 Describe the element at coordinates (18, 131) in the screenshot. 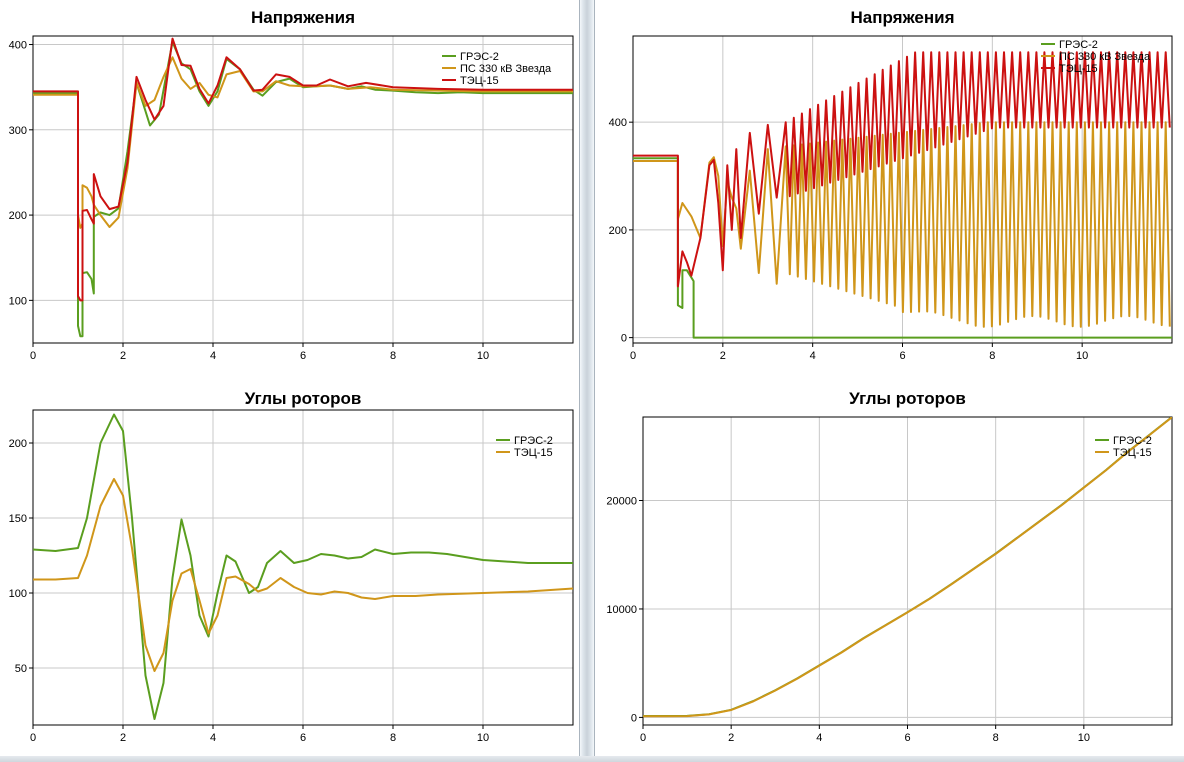

I see `y-tick-label: 300` at that location.